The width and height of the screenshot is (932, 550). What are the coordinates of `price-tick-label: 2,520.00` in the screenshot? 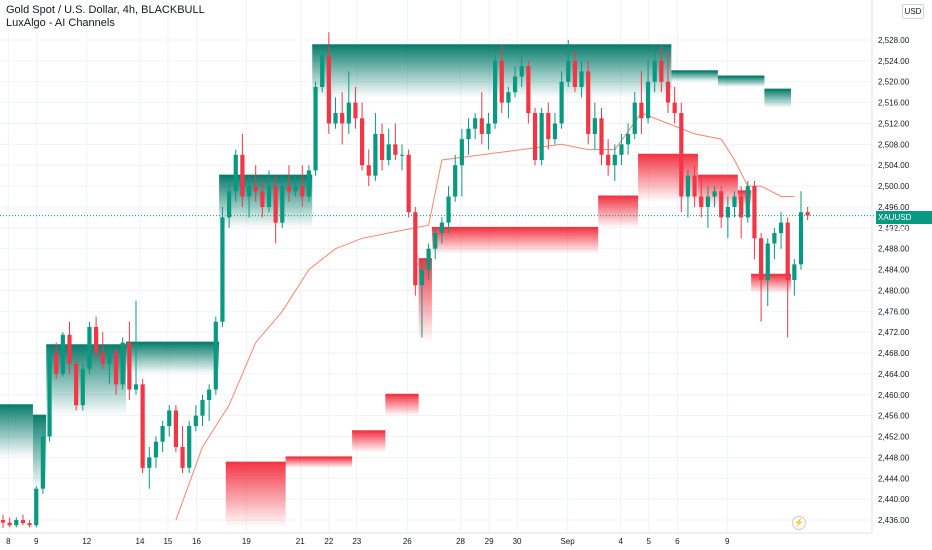 It's located at (894, 82).